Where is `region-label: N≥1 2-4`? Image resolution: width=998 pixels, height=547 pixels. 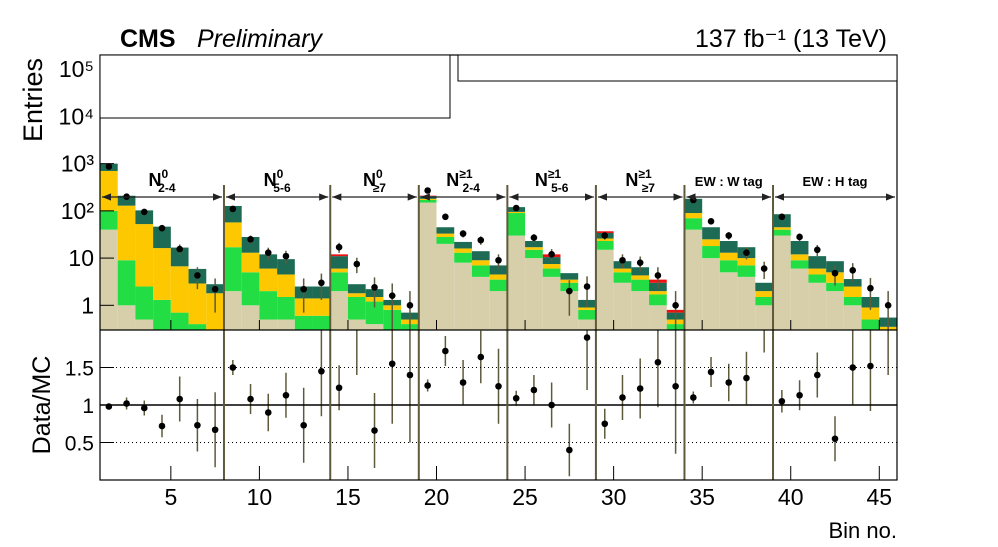 region-label: N≥1 2-4 is located at coordinates (463, 181).